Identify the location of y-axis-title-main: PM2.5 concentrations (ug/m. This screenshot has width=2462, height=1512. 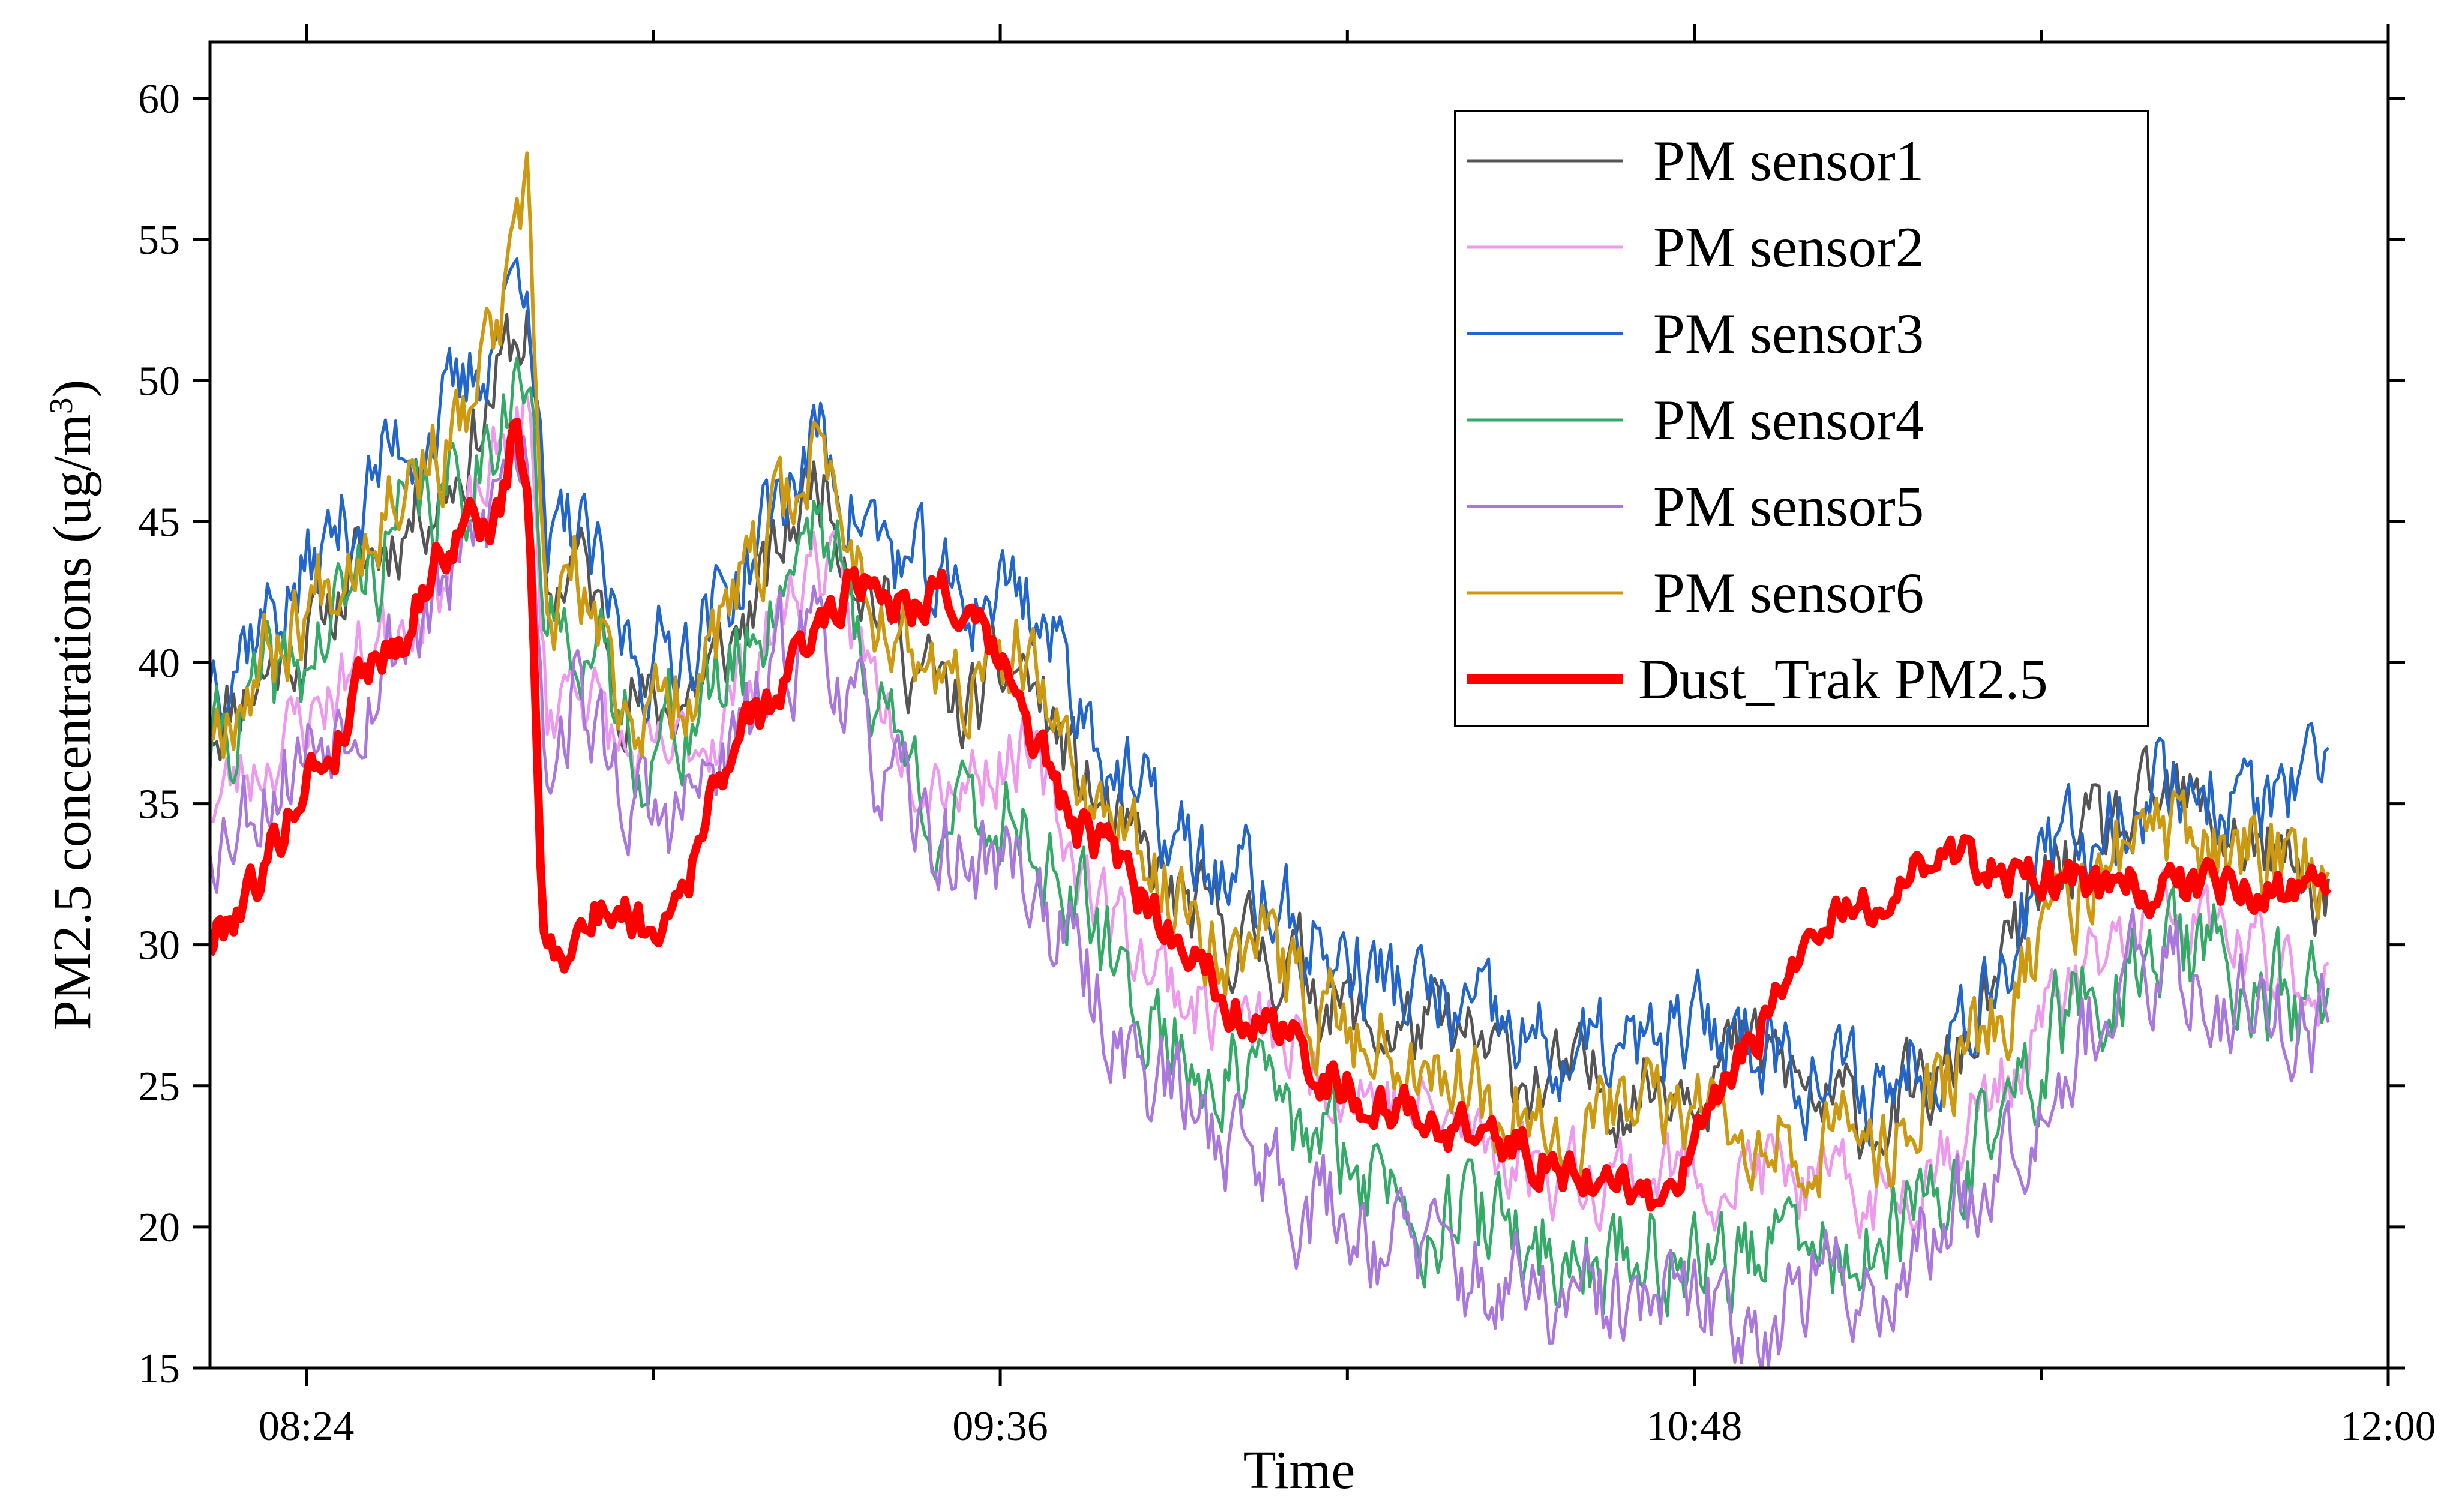
(73, 722).